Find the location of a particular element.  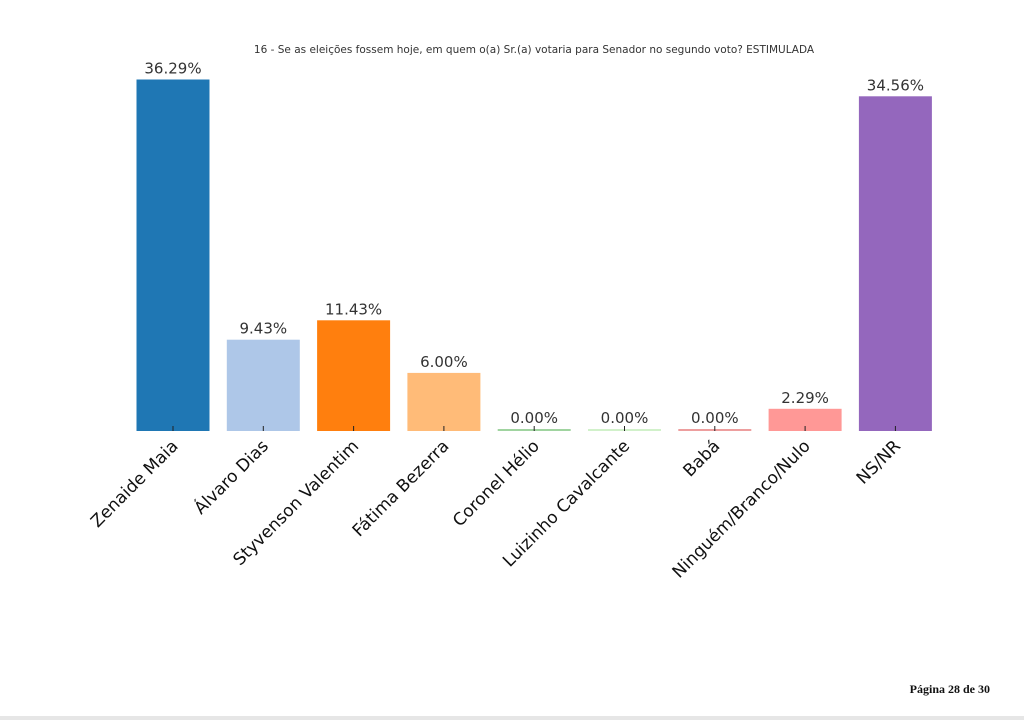

category-label: Álvaro Dias is located at coordinates (231, 477).